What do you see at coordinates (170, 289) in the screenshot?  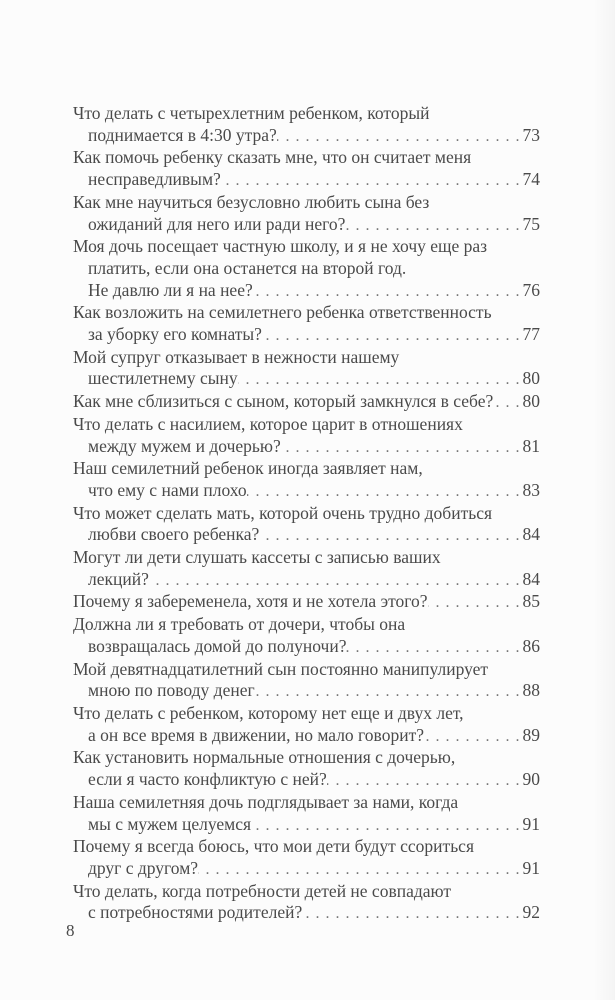 I see `toc-entry-text: Не давлю ли я на нее?` at bounding box center [170, 289].